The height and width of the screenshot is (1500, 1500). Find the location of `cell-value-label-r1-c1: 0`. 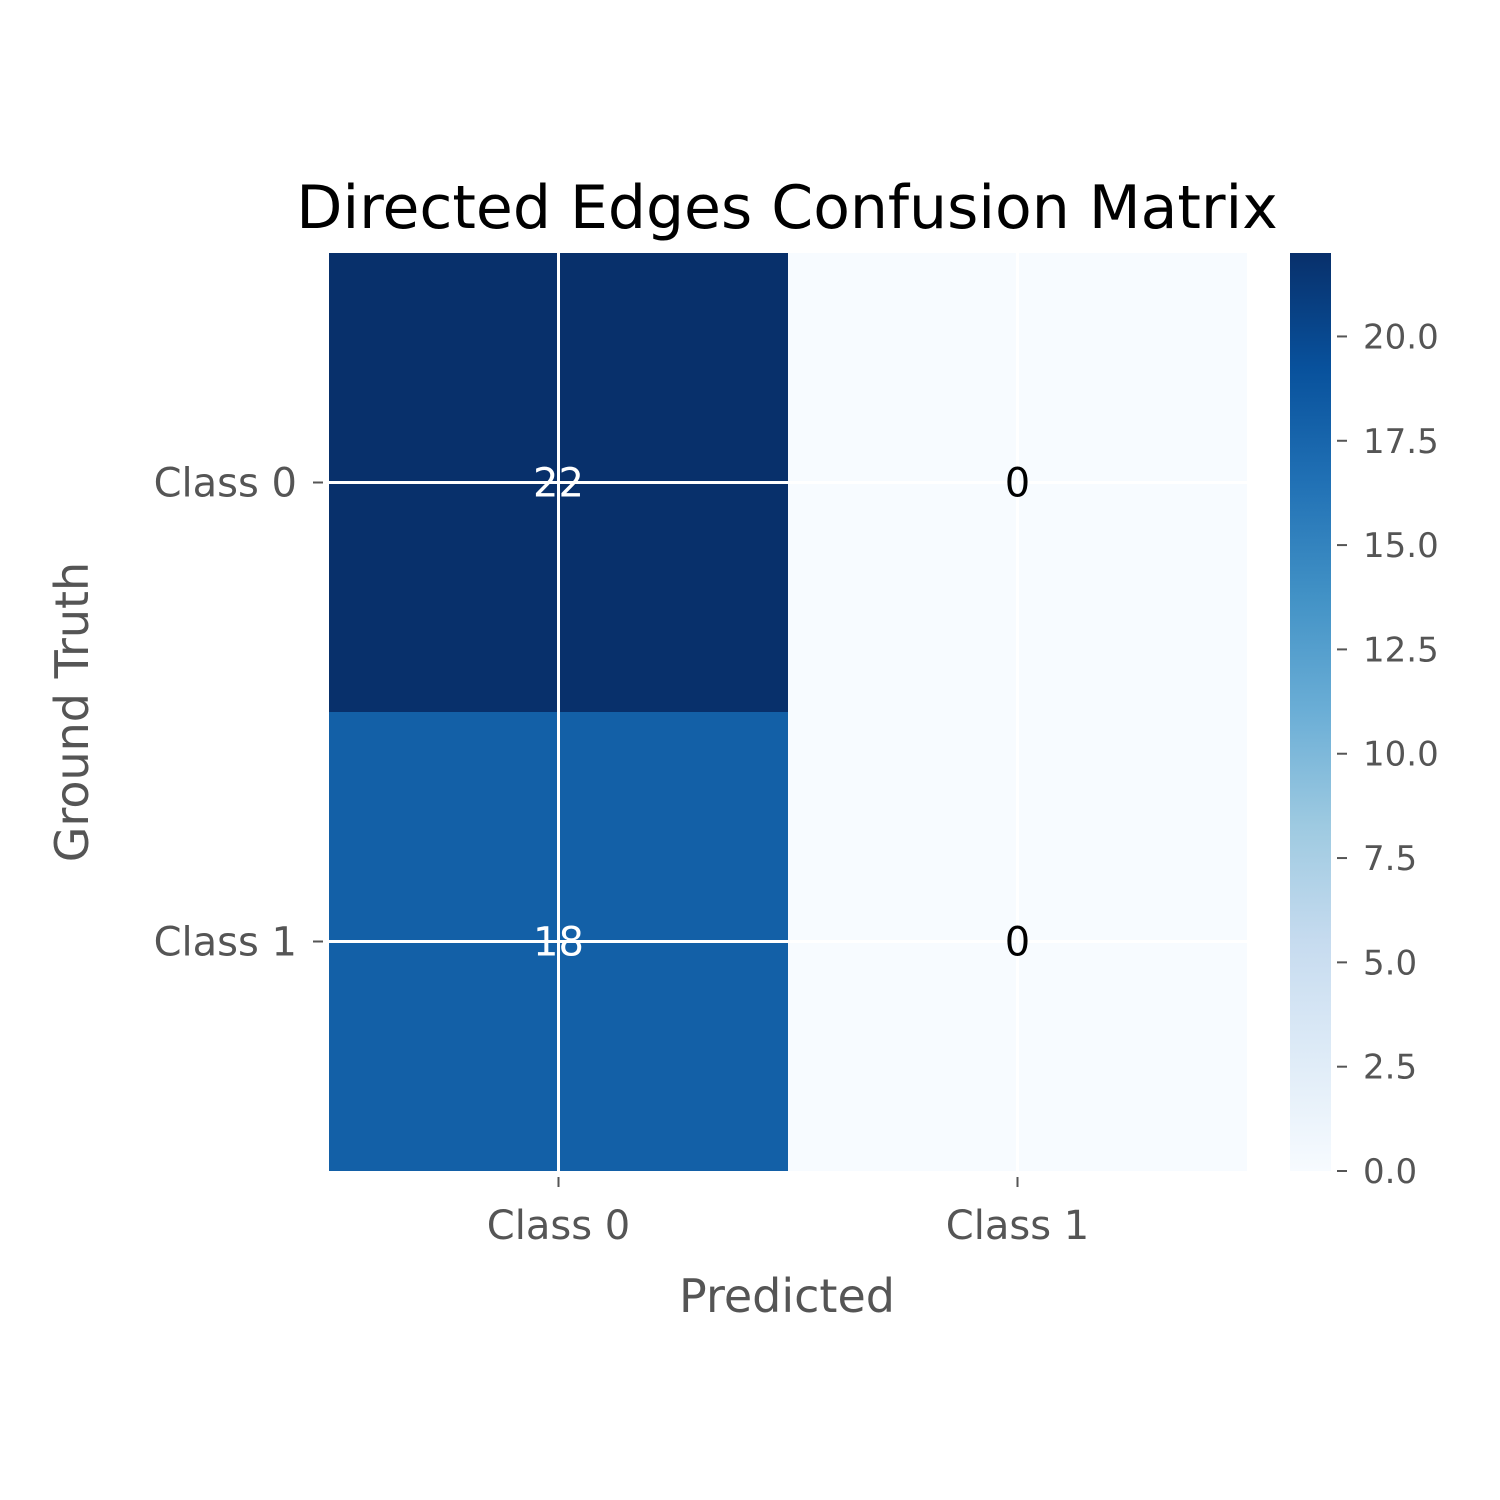

cell-value-label-r1-c1: 0 is located at coordinates (1017, 943).